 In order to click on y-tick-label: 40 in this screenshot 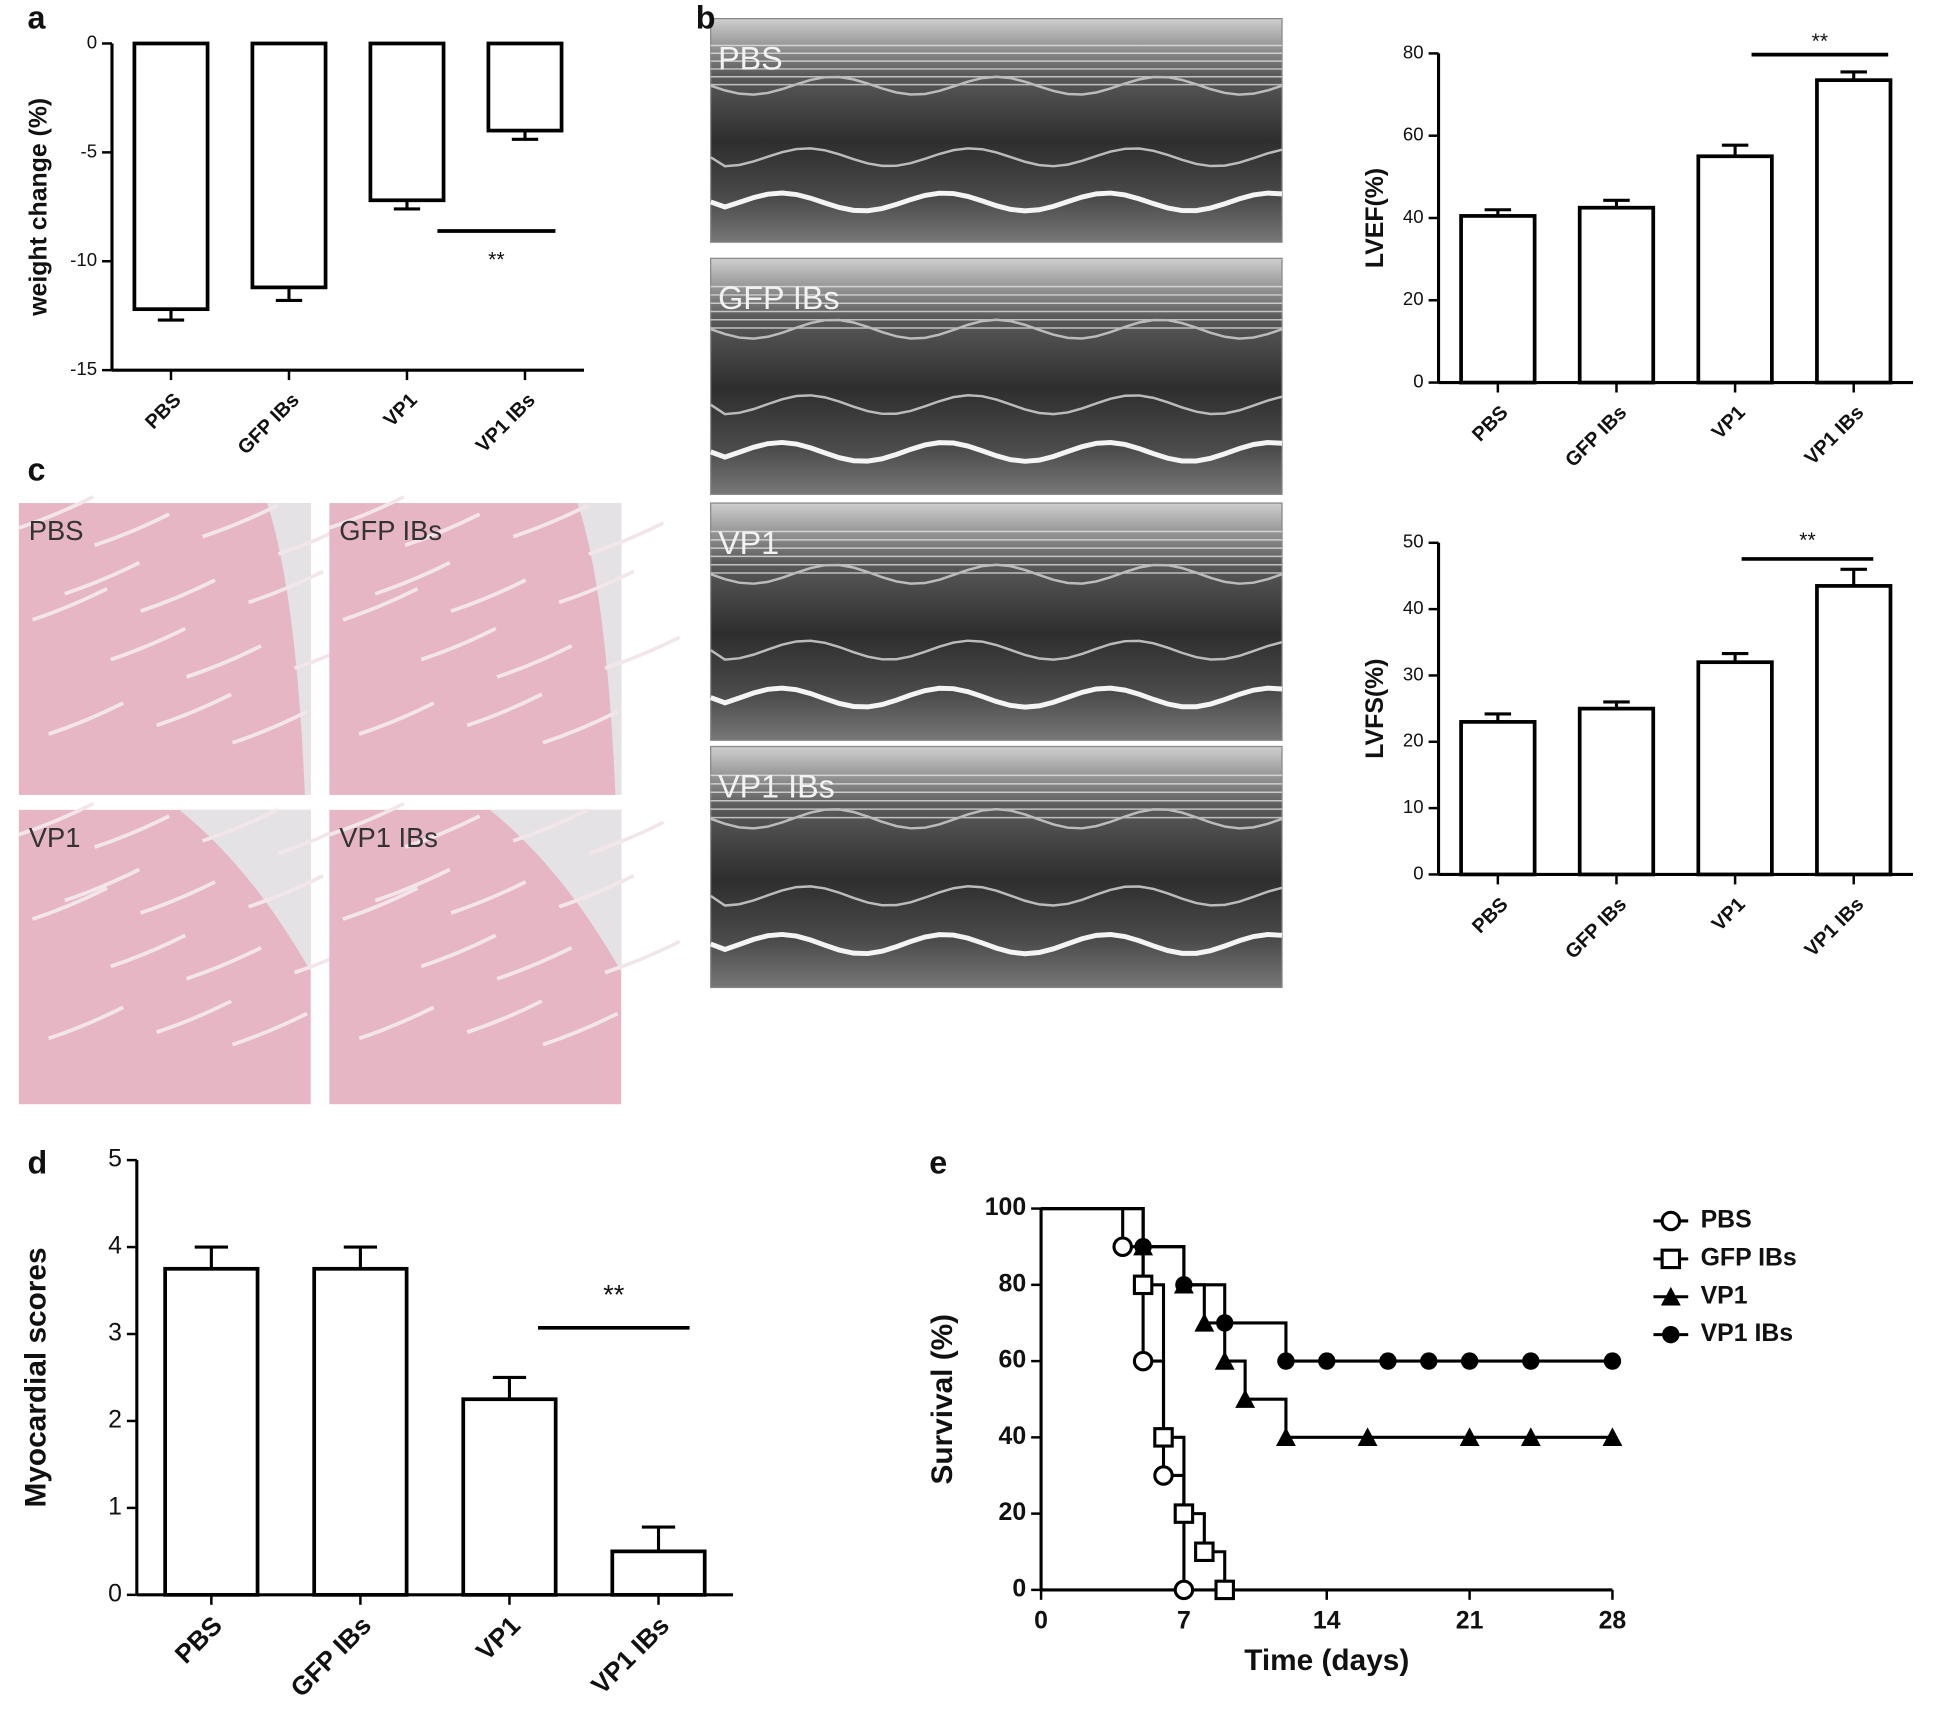, I will do `click(1013, 1436)`.